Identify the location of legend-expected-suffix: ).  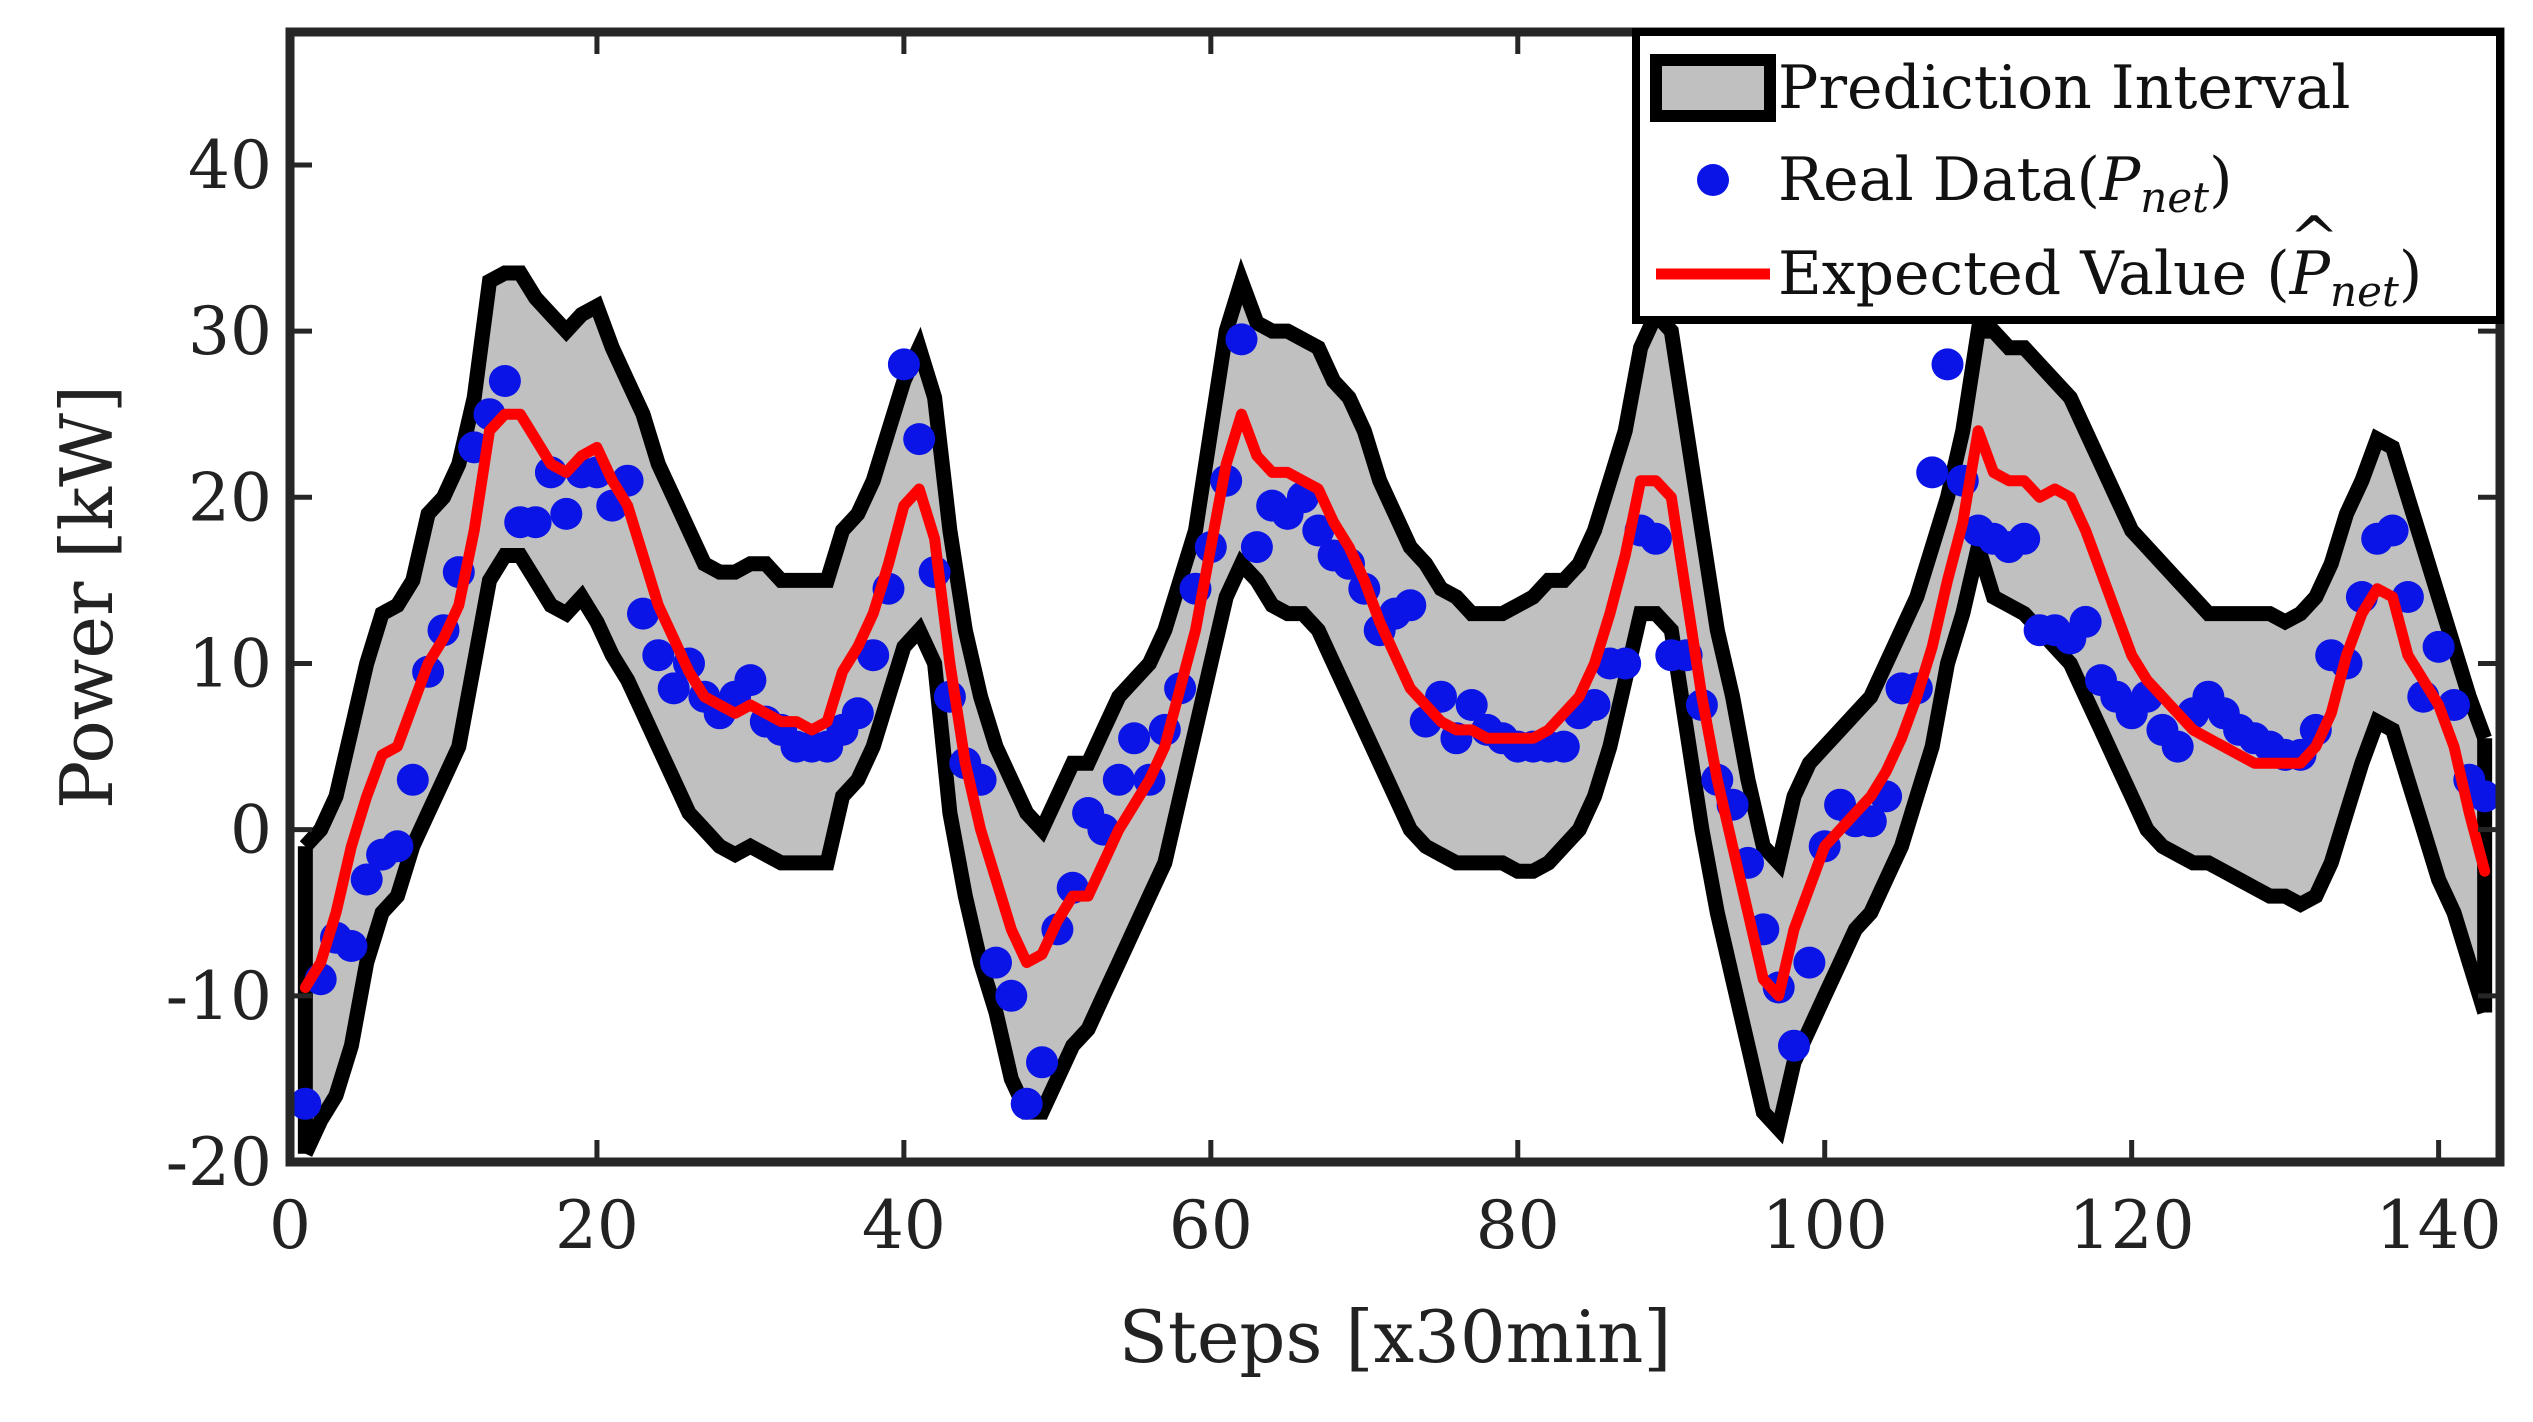
(2410, 274).